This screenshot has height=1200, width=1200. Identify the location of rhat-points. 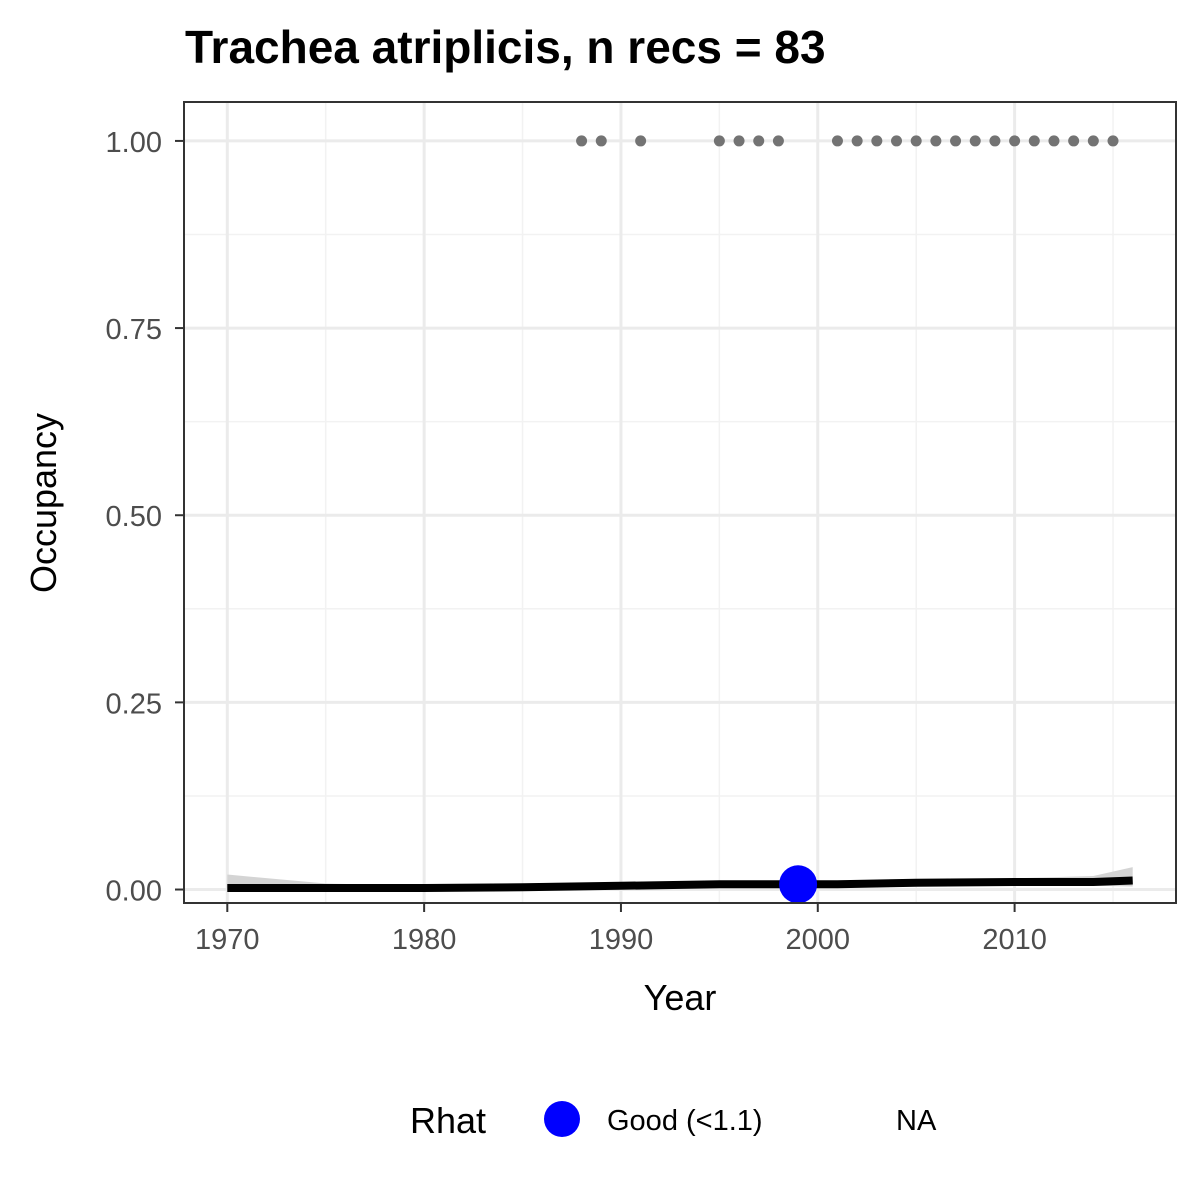
(798, 884).